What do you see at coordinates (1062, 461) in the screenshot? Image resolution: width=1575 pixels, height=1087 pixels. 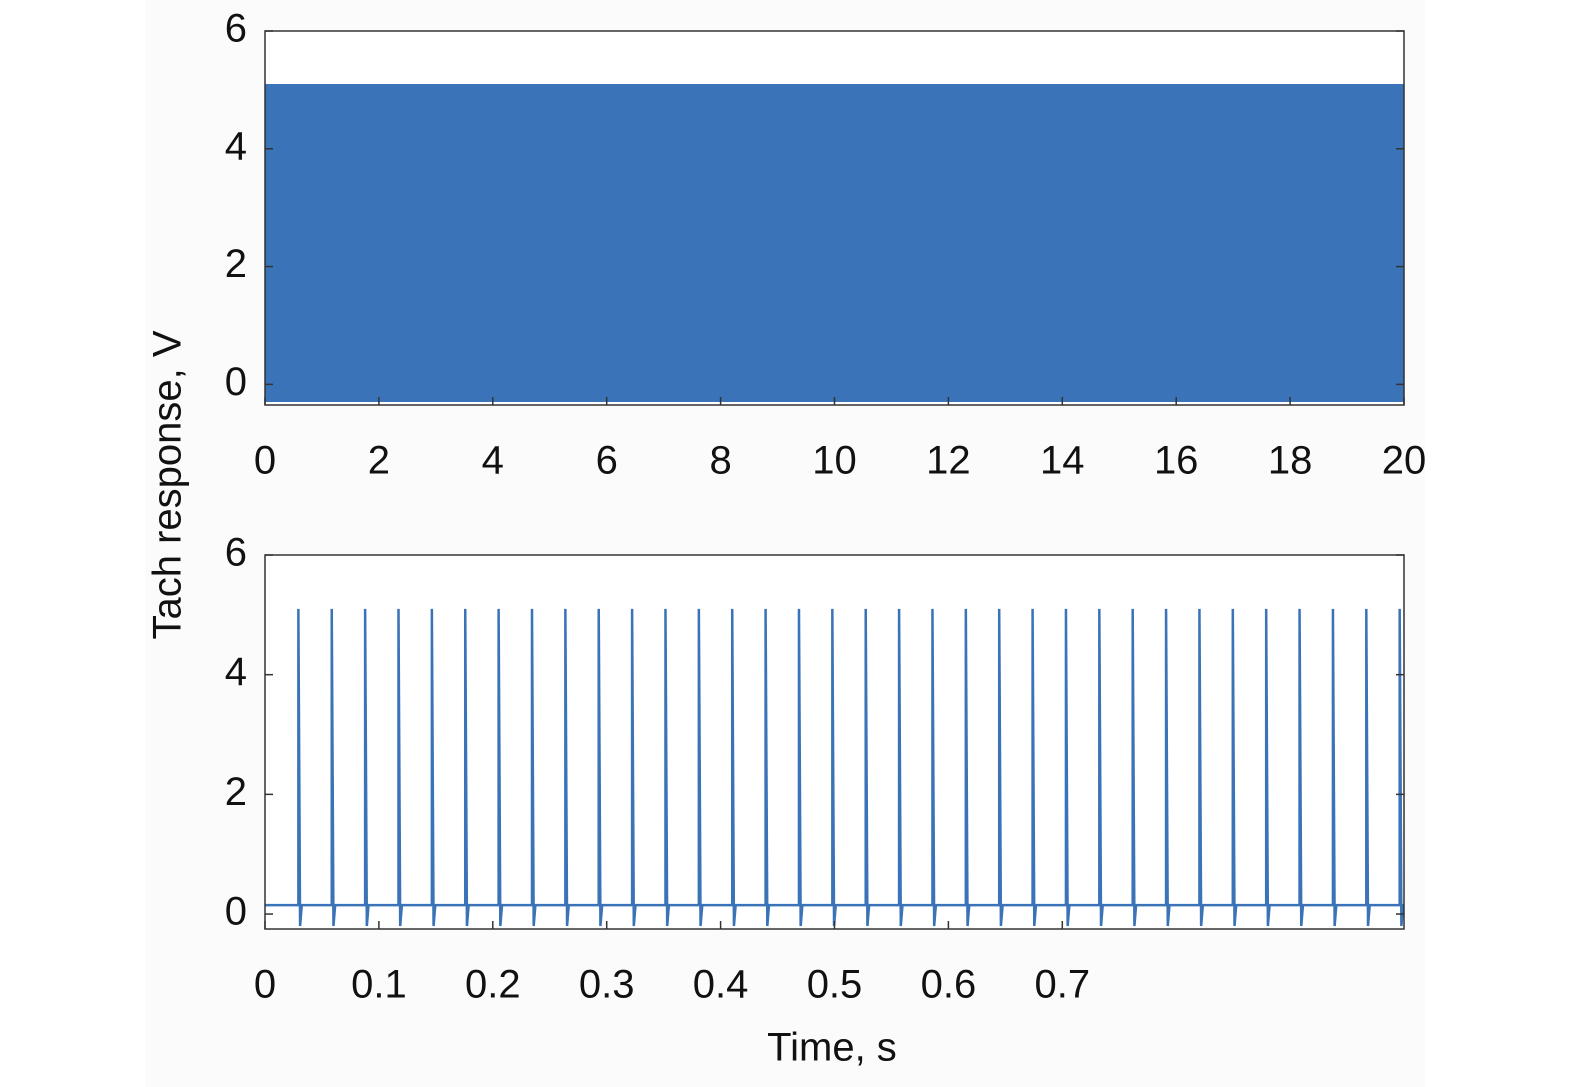 I see `x-tick-label: 14` at bounding box center [1062, 461].